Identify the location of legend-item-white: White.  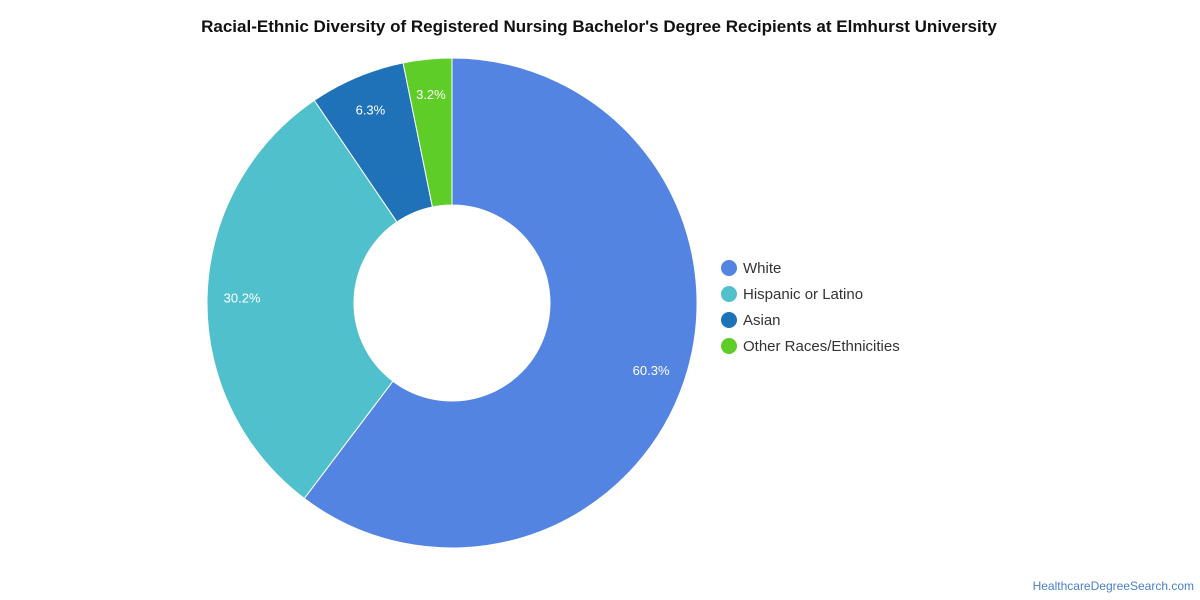
(810, 268).